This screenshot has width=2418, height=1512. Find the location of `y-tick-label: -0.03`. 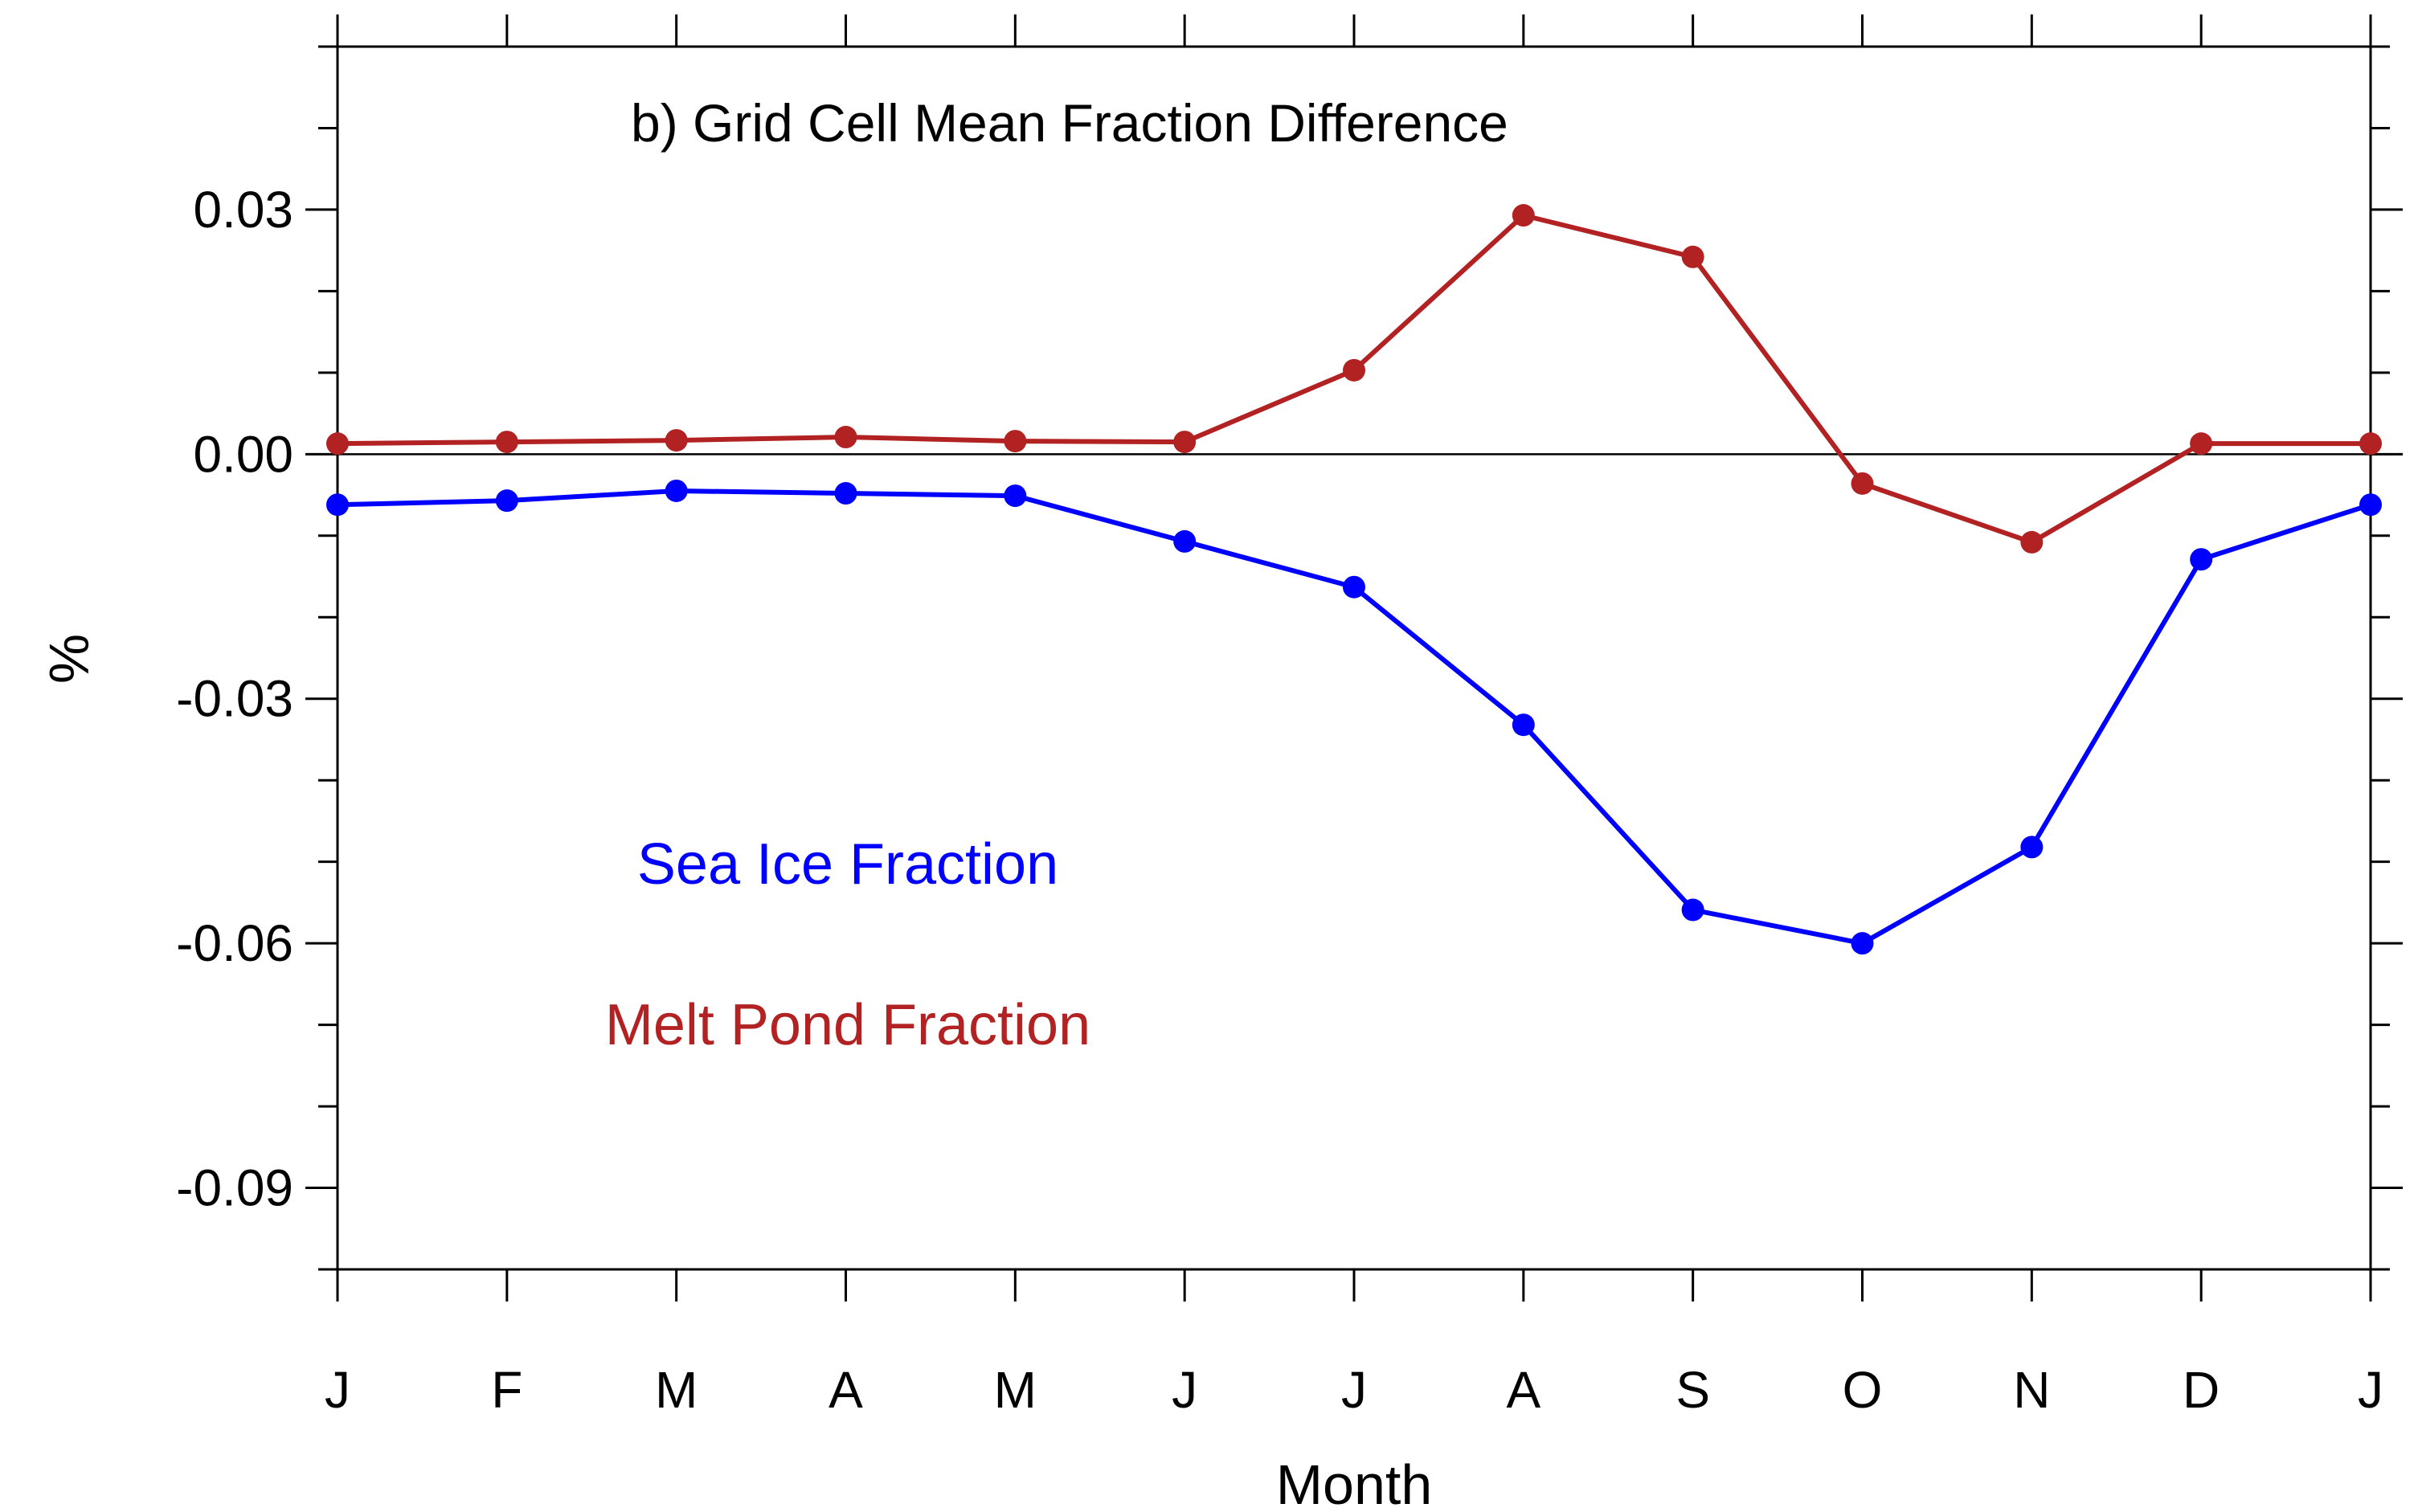

y-tick-label: -0.03 is located at coordinates (235, 699).